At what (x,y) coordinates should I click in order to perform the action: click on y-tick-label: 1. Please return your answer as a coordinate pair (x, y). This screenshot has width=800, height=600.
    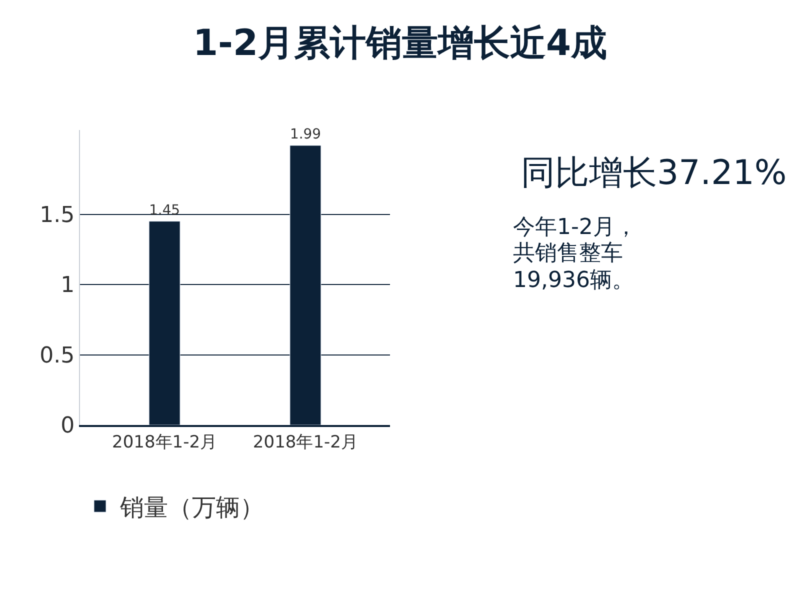
    Looking at the image, I should click on (67, 285).